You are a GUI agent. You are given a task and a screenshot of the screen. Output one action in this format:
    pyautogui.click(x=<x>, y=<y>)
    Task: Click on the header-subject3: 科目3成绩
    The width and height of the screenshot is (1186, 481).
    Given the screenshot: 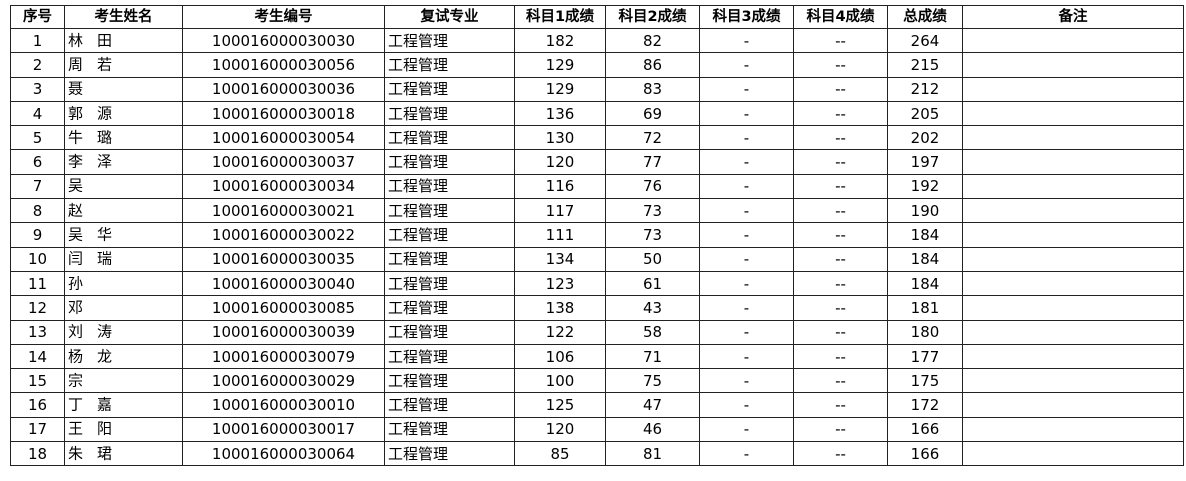 What is the action you would take?
    pyautogui.click(x=746, y=17)
    